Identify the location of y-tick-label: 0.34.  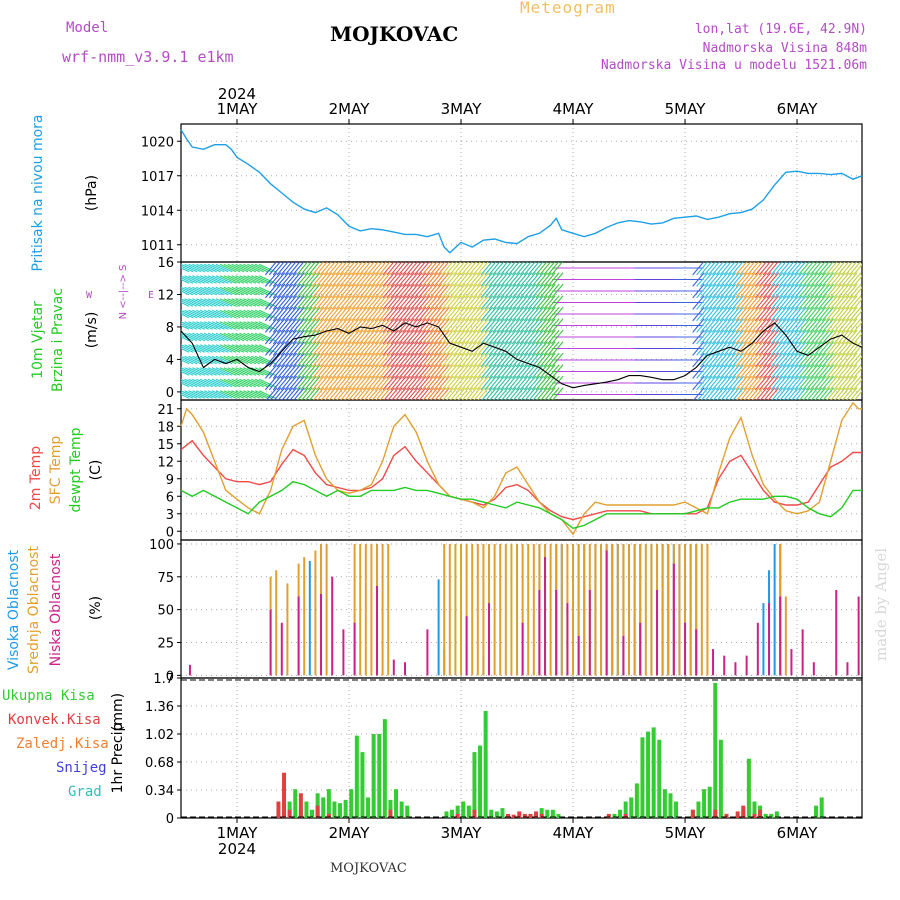
(159, 791).